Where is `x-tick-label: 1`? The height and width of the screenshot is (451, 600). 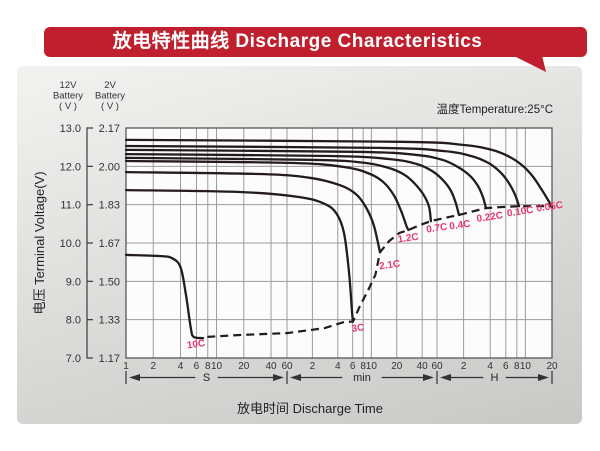
x-tick-label: 1 is located at coordinates (126, 366).